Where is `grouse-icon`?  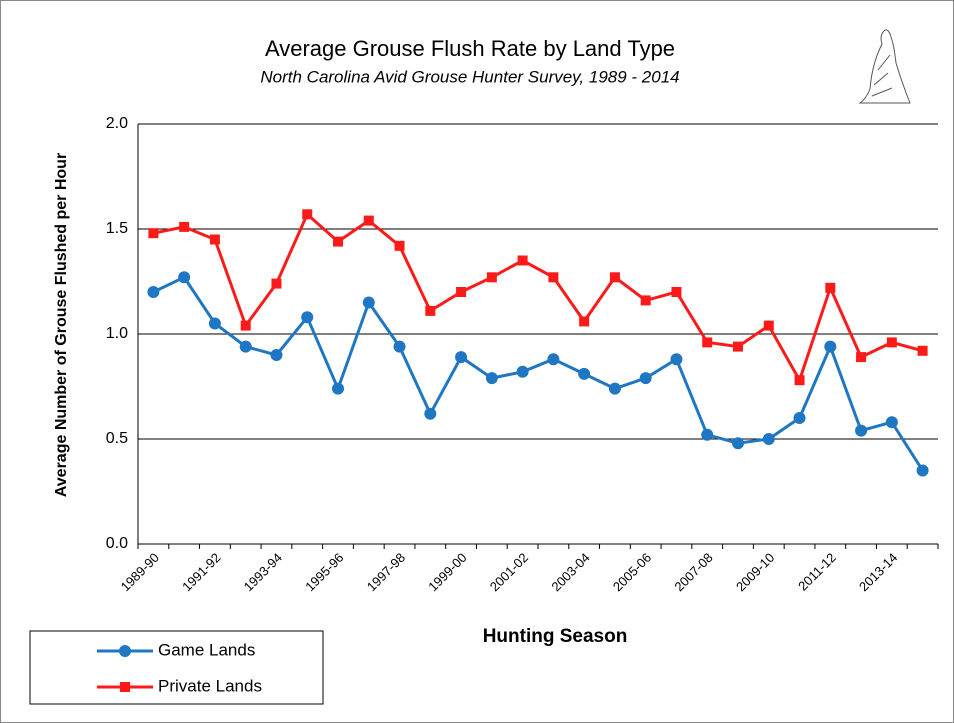
grouse-icon is located at coordinates (884, 66).